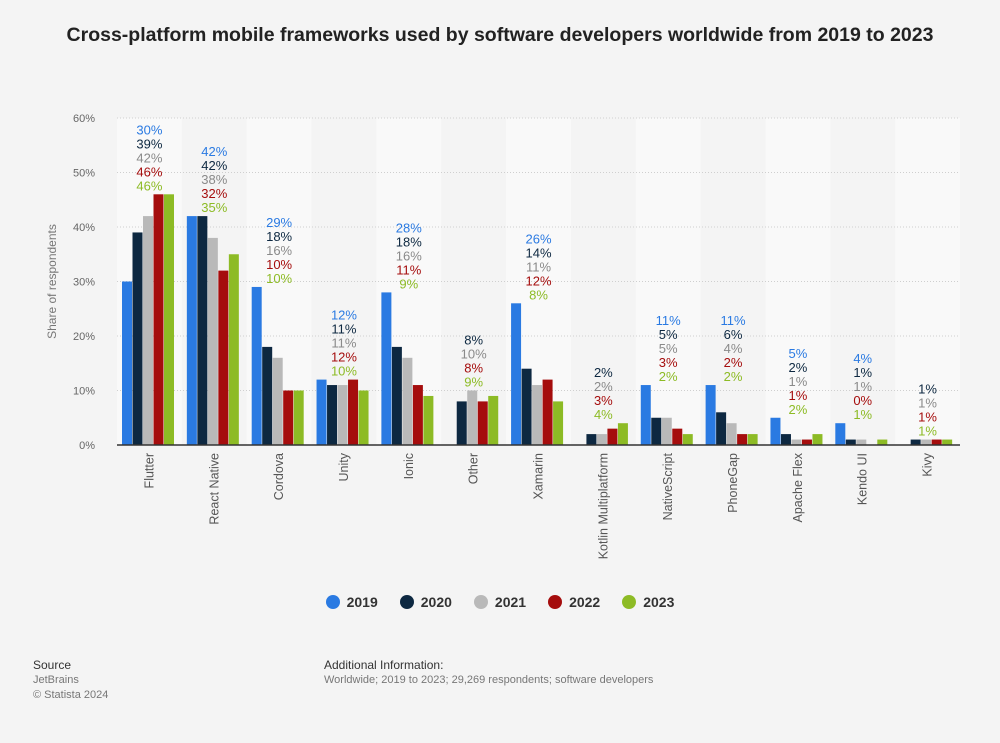  Describe the element at coordinates (461, 423) in the screenshot. I see `bar-other-2020` at that location.